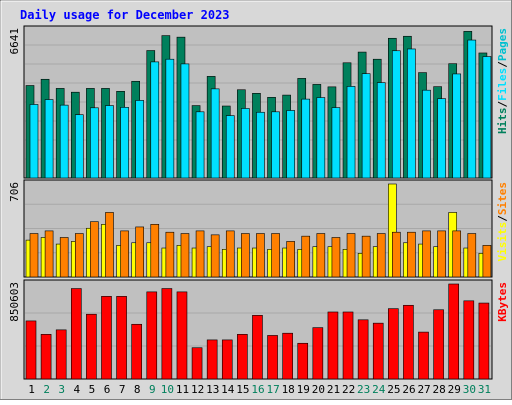 This screenshot has width=512, height=405. What do you see at coordinates (454, 389) in the screenshot?
I see `x-tick-label: 29` at bounding box center [454, 389].